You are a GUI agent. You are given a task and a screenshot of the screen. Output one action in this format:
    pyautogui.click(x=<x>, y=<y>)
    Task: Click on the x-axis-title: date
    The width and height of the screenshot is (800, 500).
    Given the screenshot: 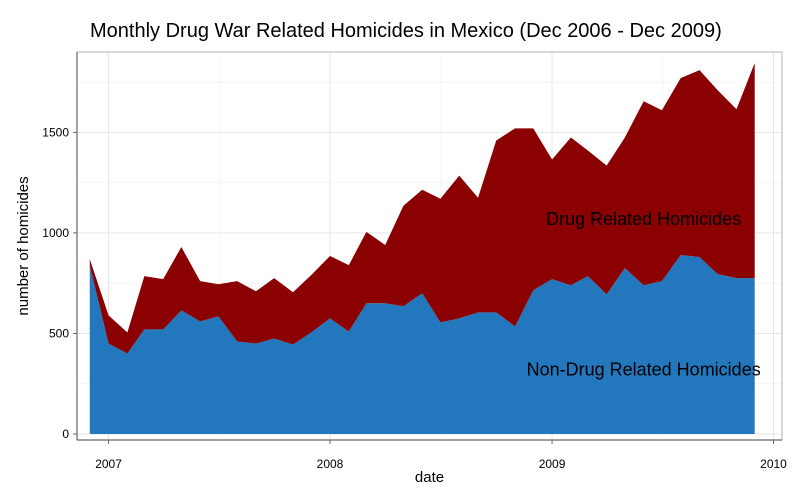 What is the action you would take?
    pyautogui.click(x=429, y=477)
    